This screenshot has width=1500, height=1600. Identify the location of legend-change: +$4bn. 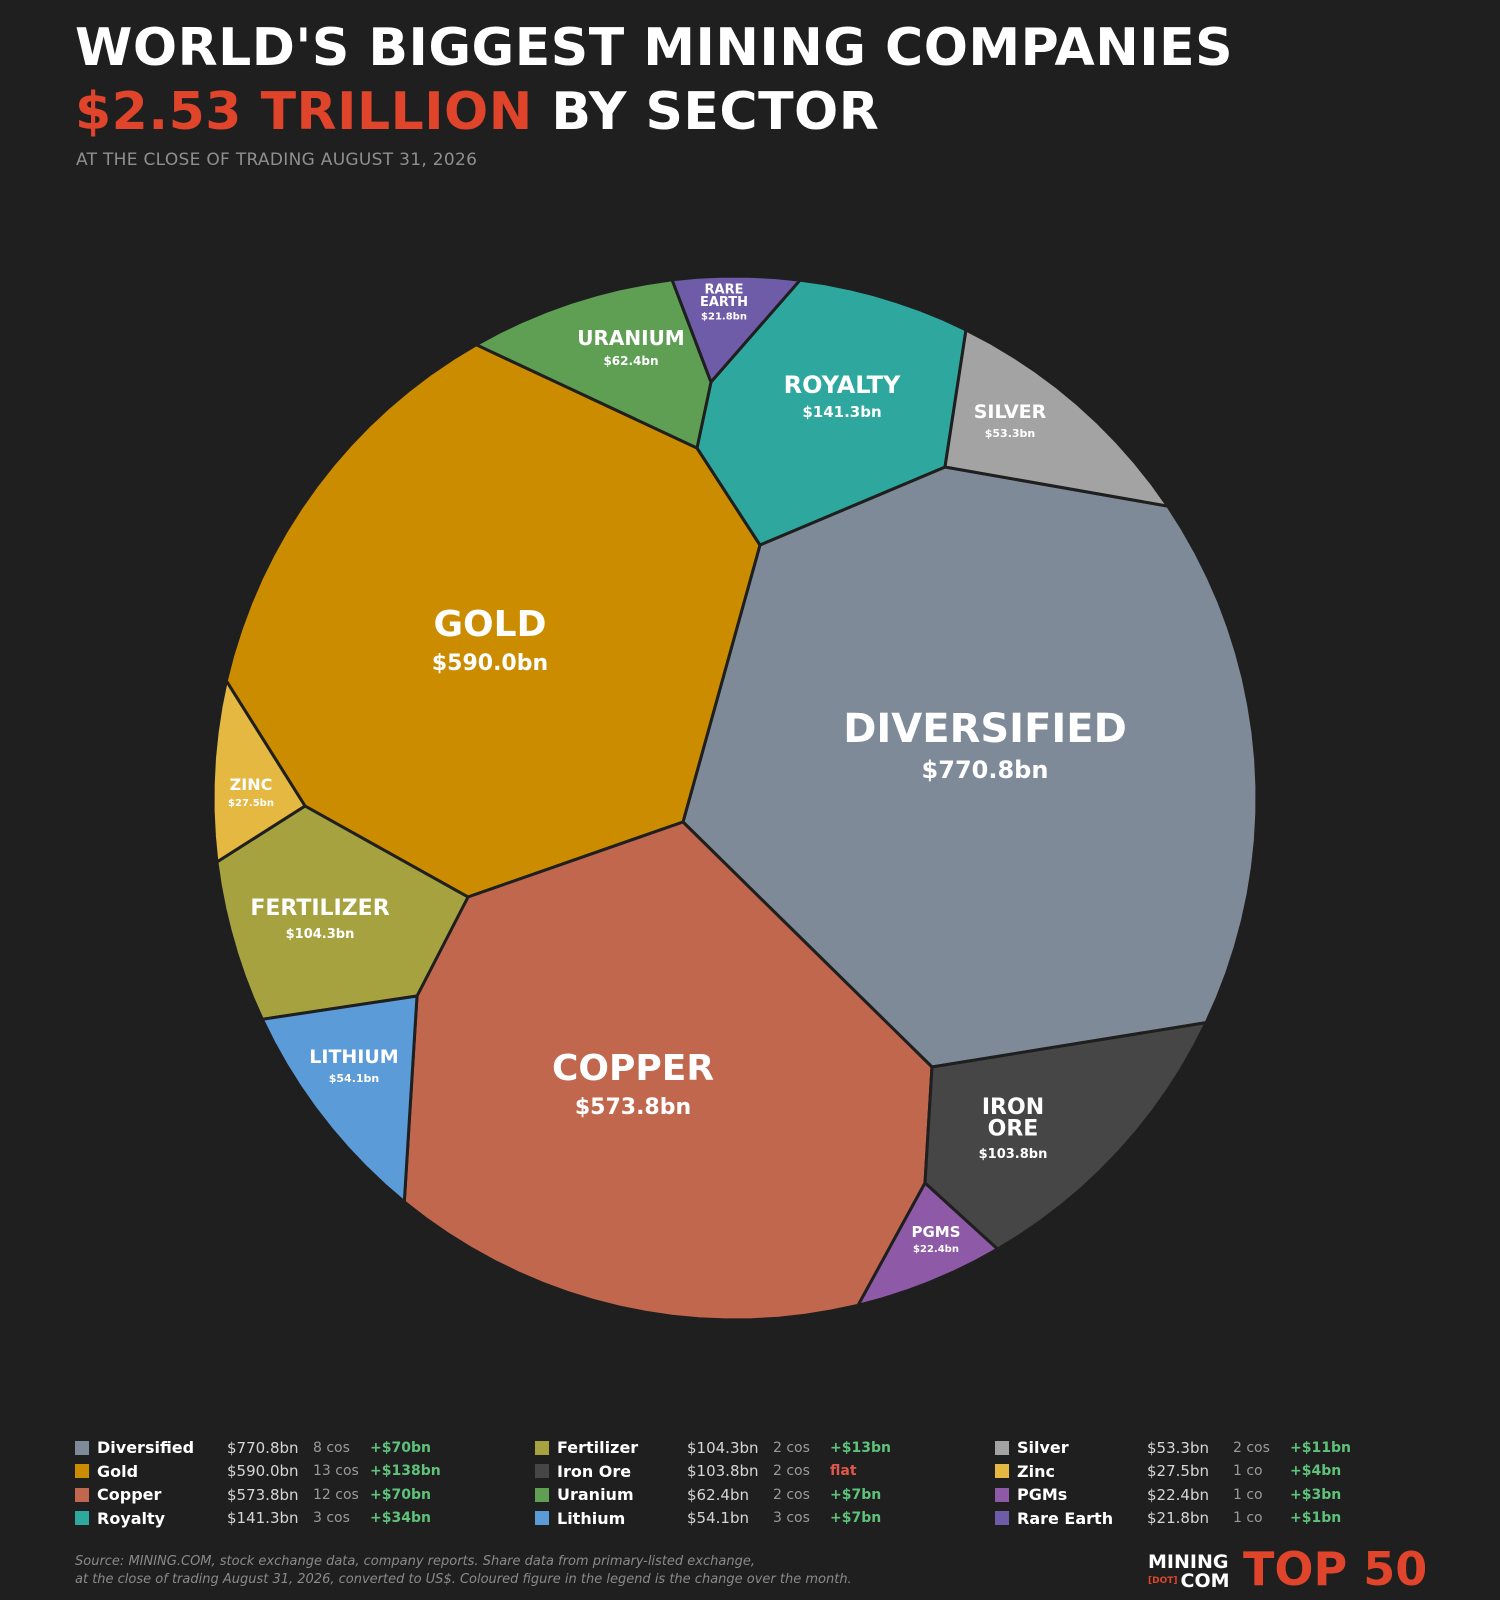
(1316, 1471).